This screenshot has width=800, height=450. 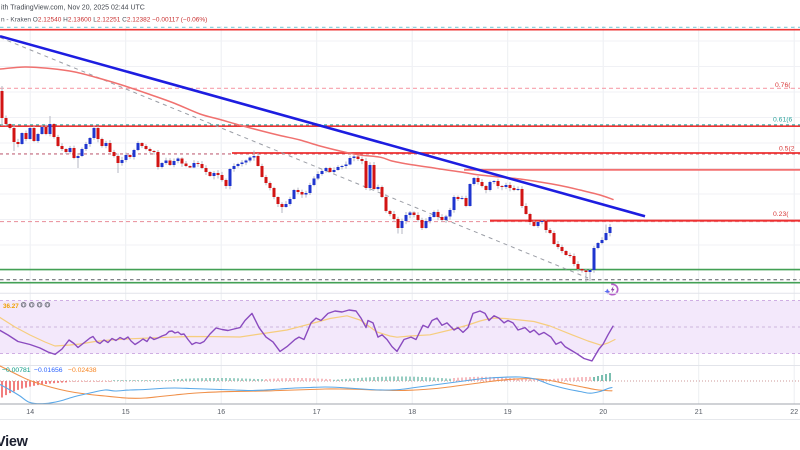 What do you see at coordinates (787, 149) in the screenshot?
I see `svg-text: 0.5(2` at bounding box center [787, 149].